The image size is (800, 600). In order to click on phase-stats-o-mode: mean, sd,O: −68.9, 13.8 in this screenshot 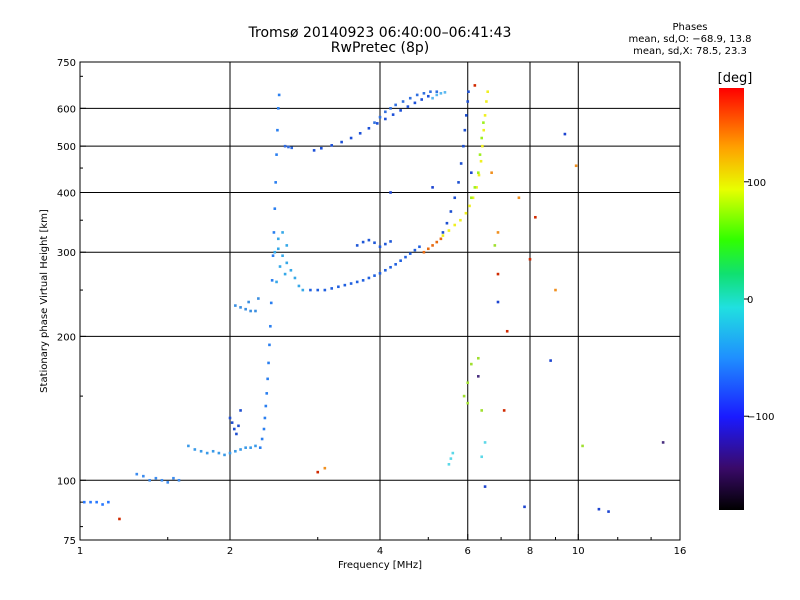, I will do `click(690, 39)`.